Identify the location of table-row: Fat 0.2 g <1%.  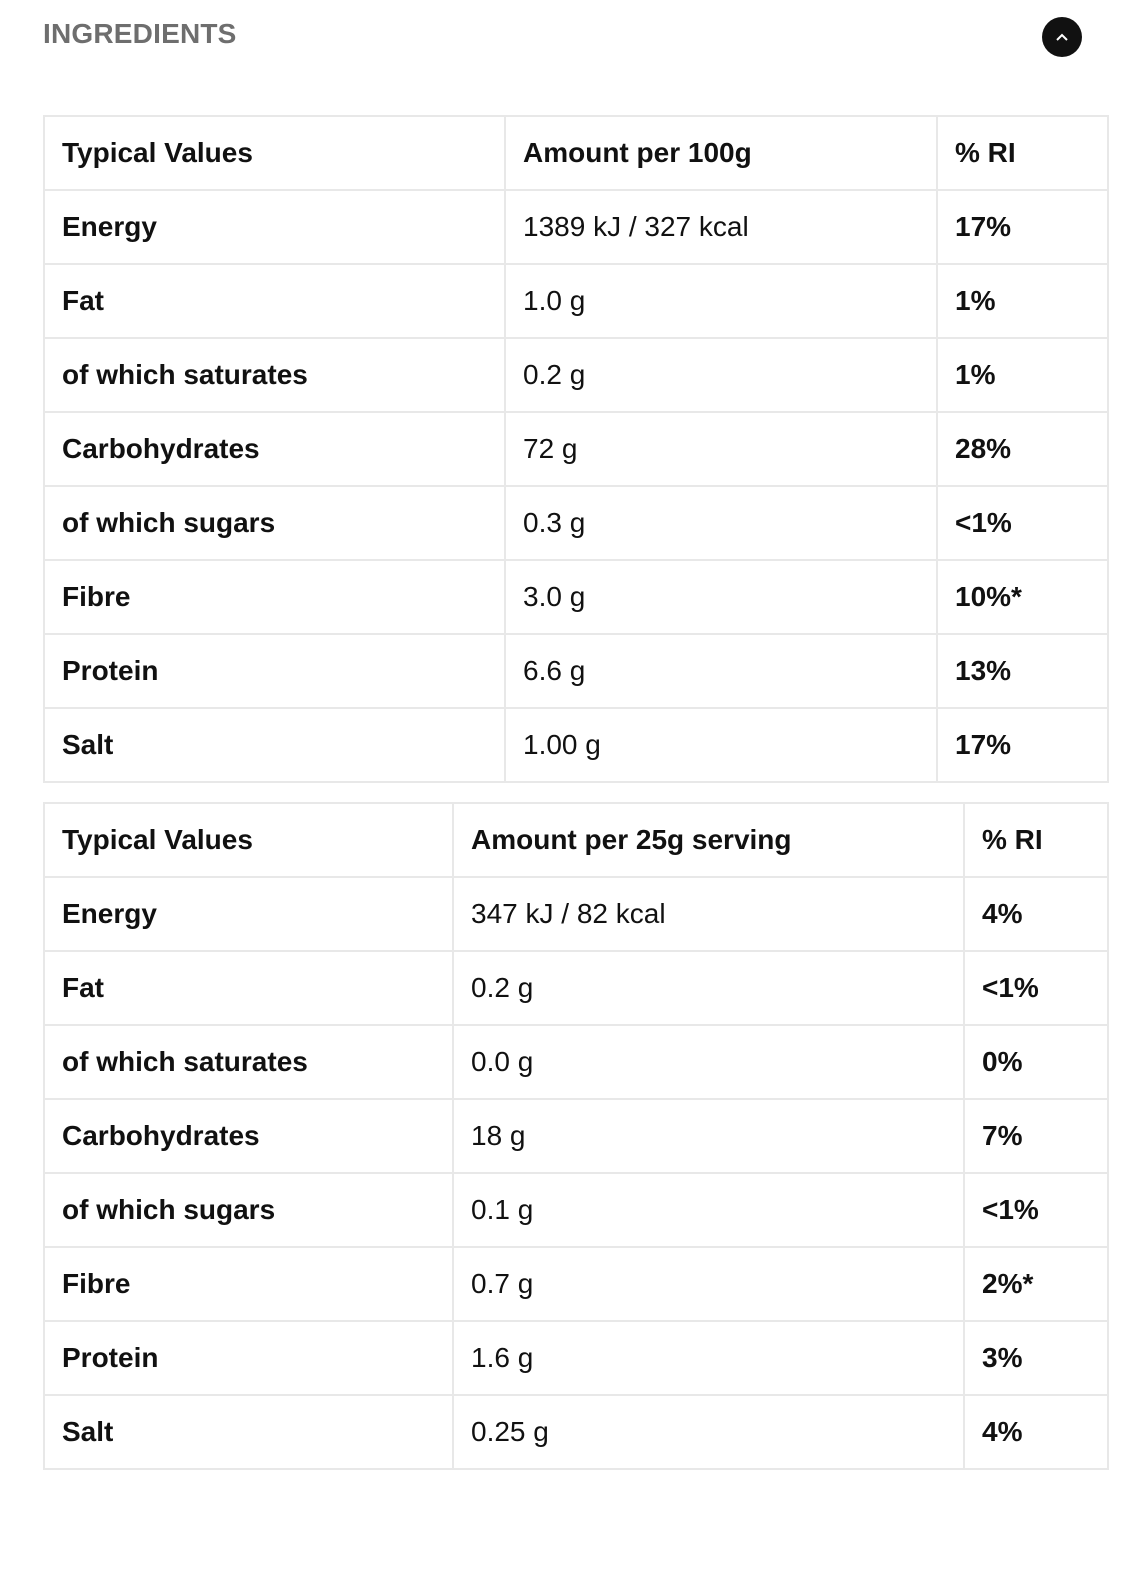
(576, 988).